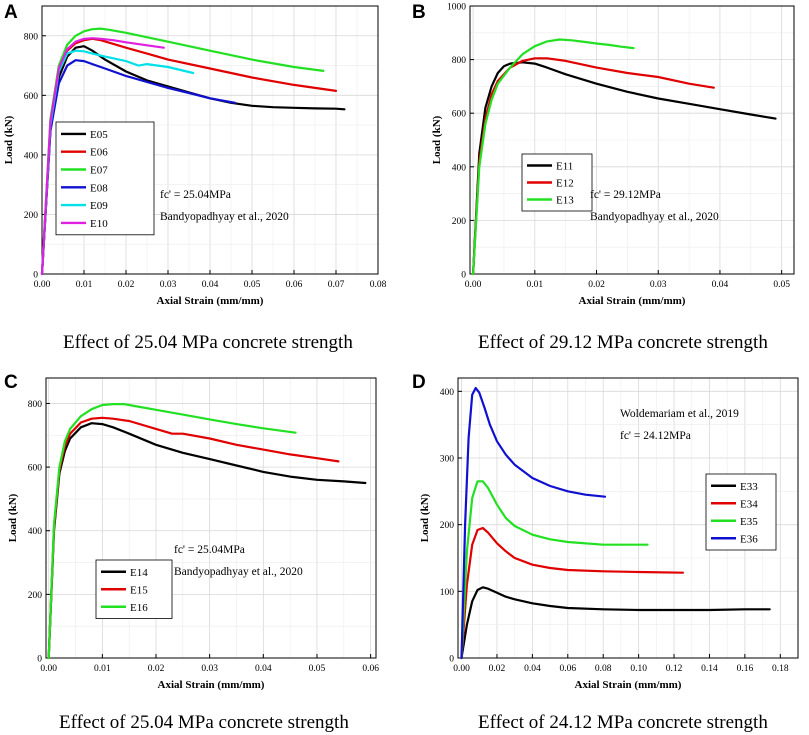 The height and width of the screenshot is (735, 809). I want to click on x-tick-label: 0.16, so click(745, 669).